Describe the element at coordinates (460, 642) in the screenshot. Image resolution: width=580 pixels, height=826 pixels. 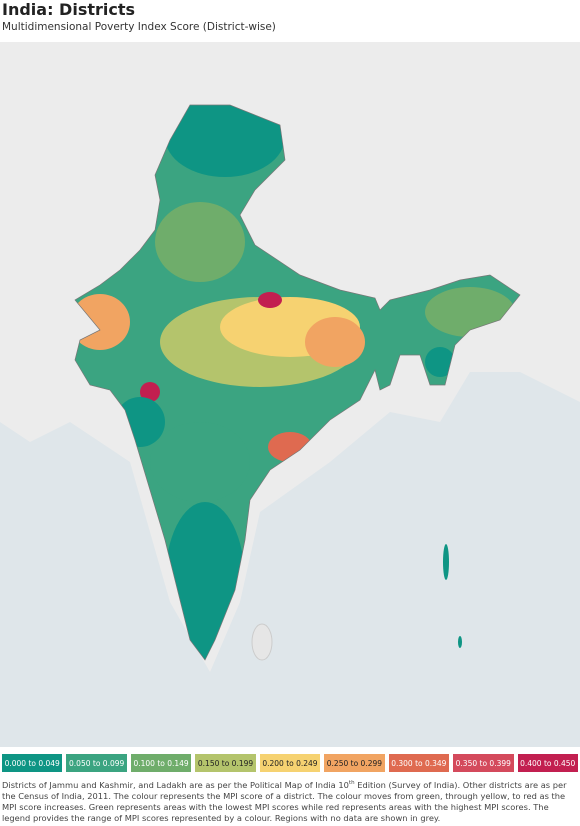
I see `nicobar-islands` at that location.